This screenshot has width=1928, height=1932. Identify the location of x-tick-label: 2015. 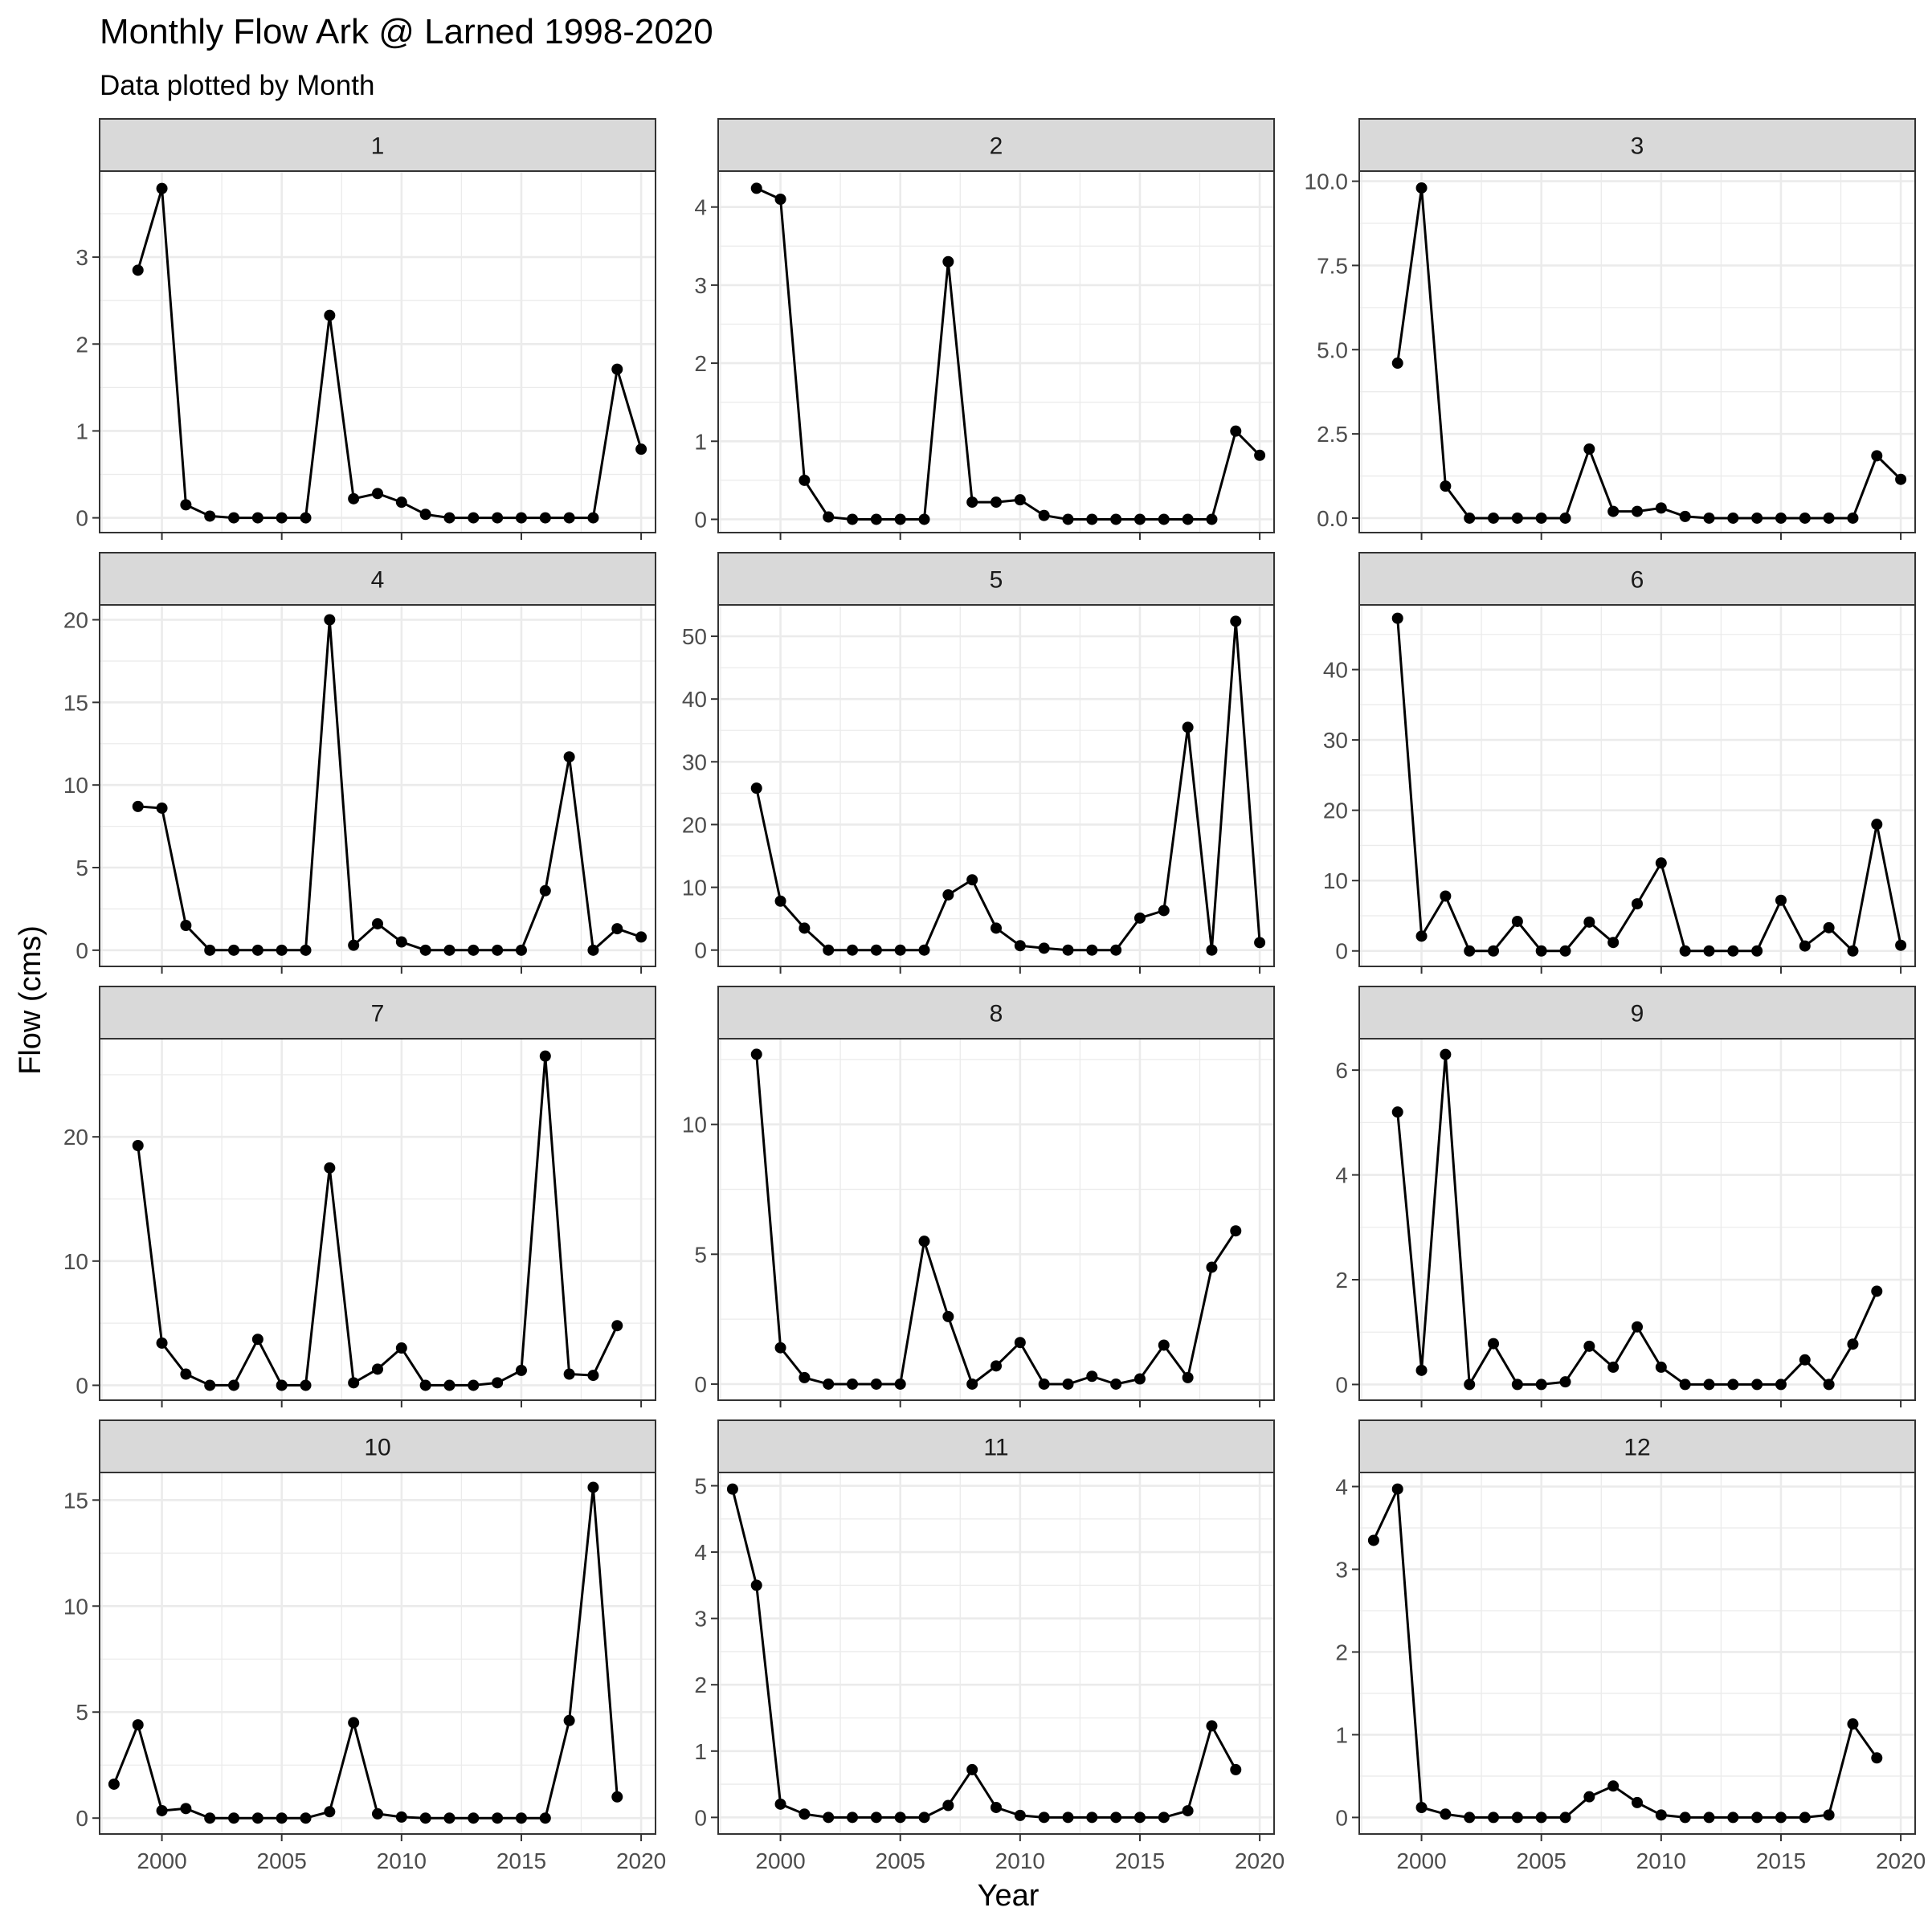
(521, 1860).